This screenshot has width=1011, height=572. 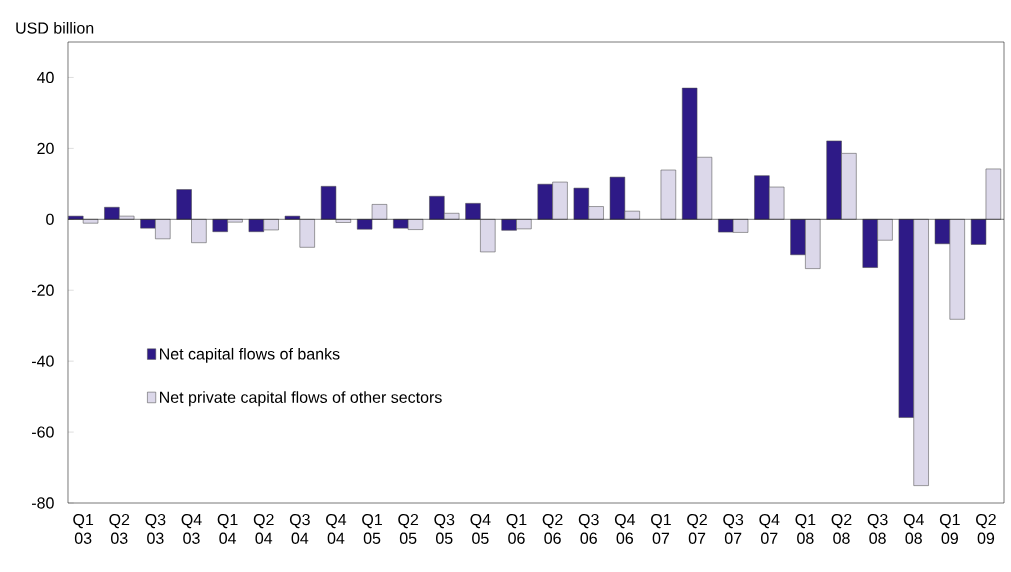 I want to click on x-tick-label: Q4 07, so click(x=769, y=528).